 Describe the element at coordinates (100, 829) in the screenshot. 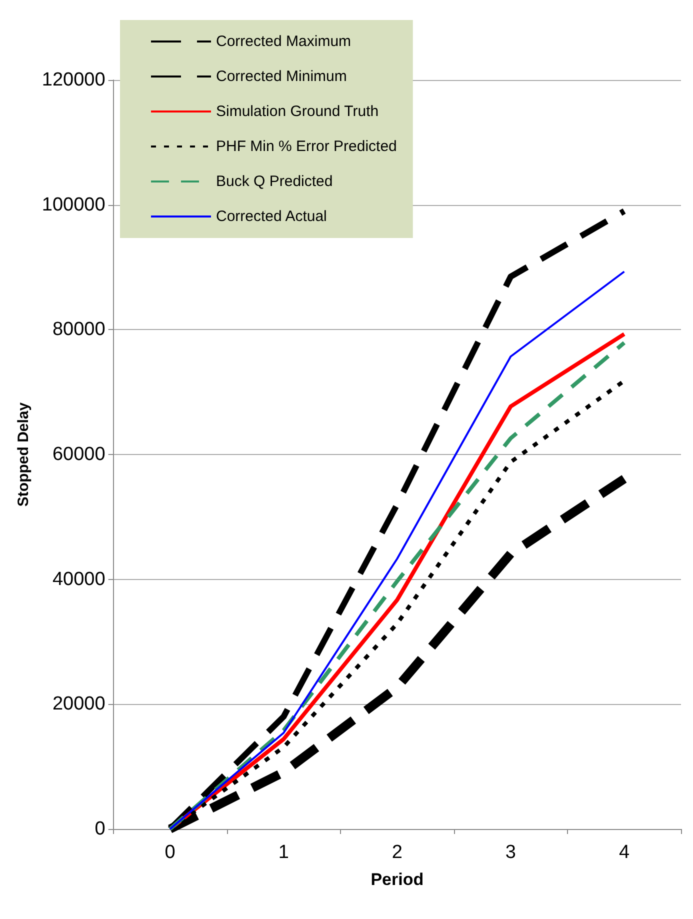

I see `y-tick-label: 0` at that location.